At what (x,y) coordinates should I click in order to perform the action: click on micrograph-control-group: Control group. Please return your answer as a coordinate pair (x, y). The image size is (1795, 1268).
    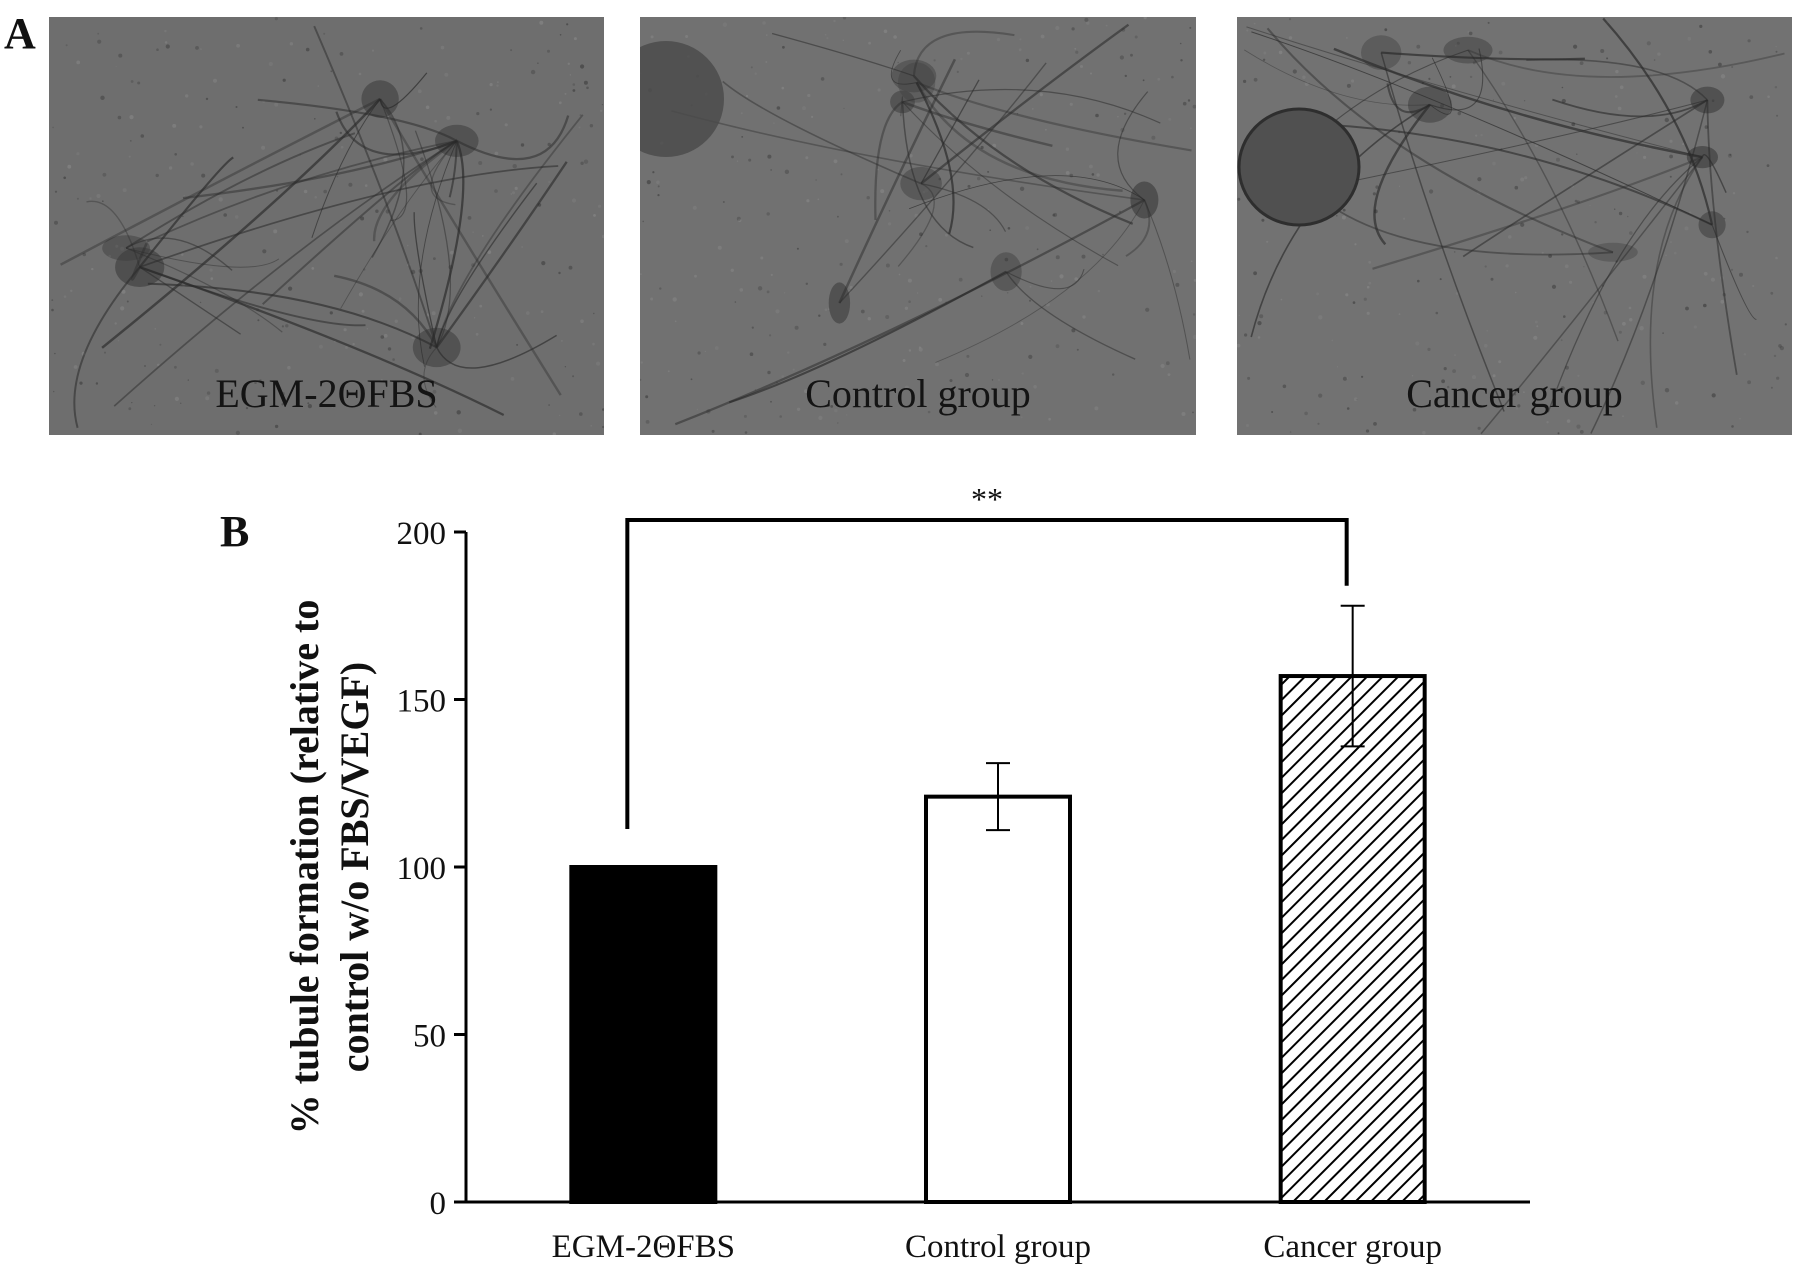
    Looking at the image, I should click on (918, 226).